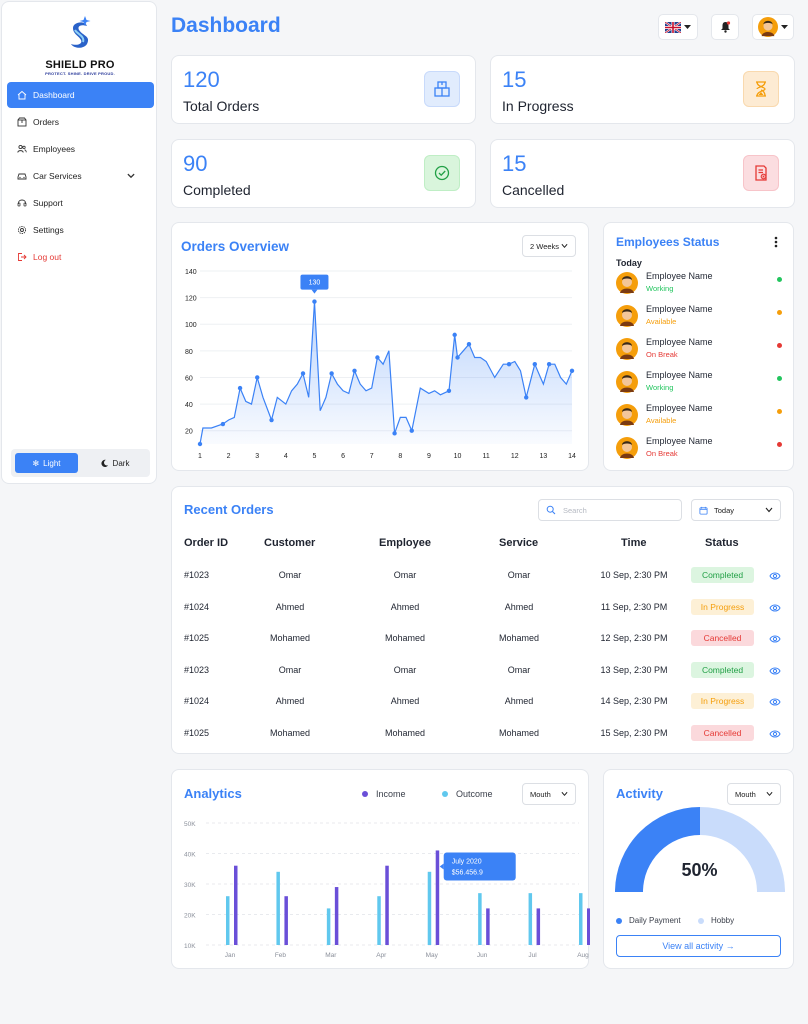  I want to click on sidebar-item-support: Support, so click(80, 203).